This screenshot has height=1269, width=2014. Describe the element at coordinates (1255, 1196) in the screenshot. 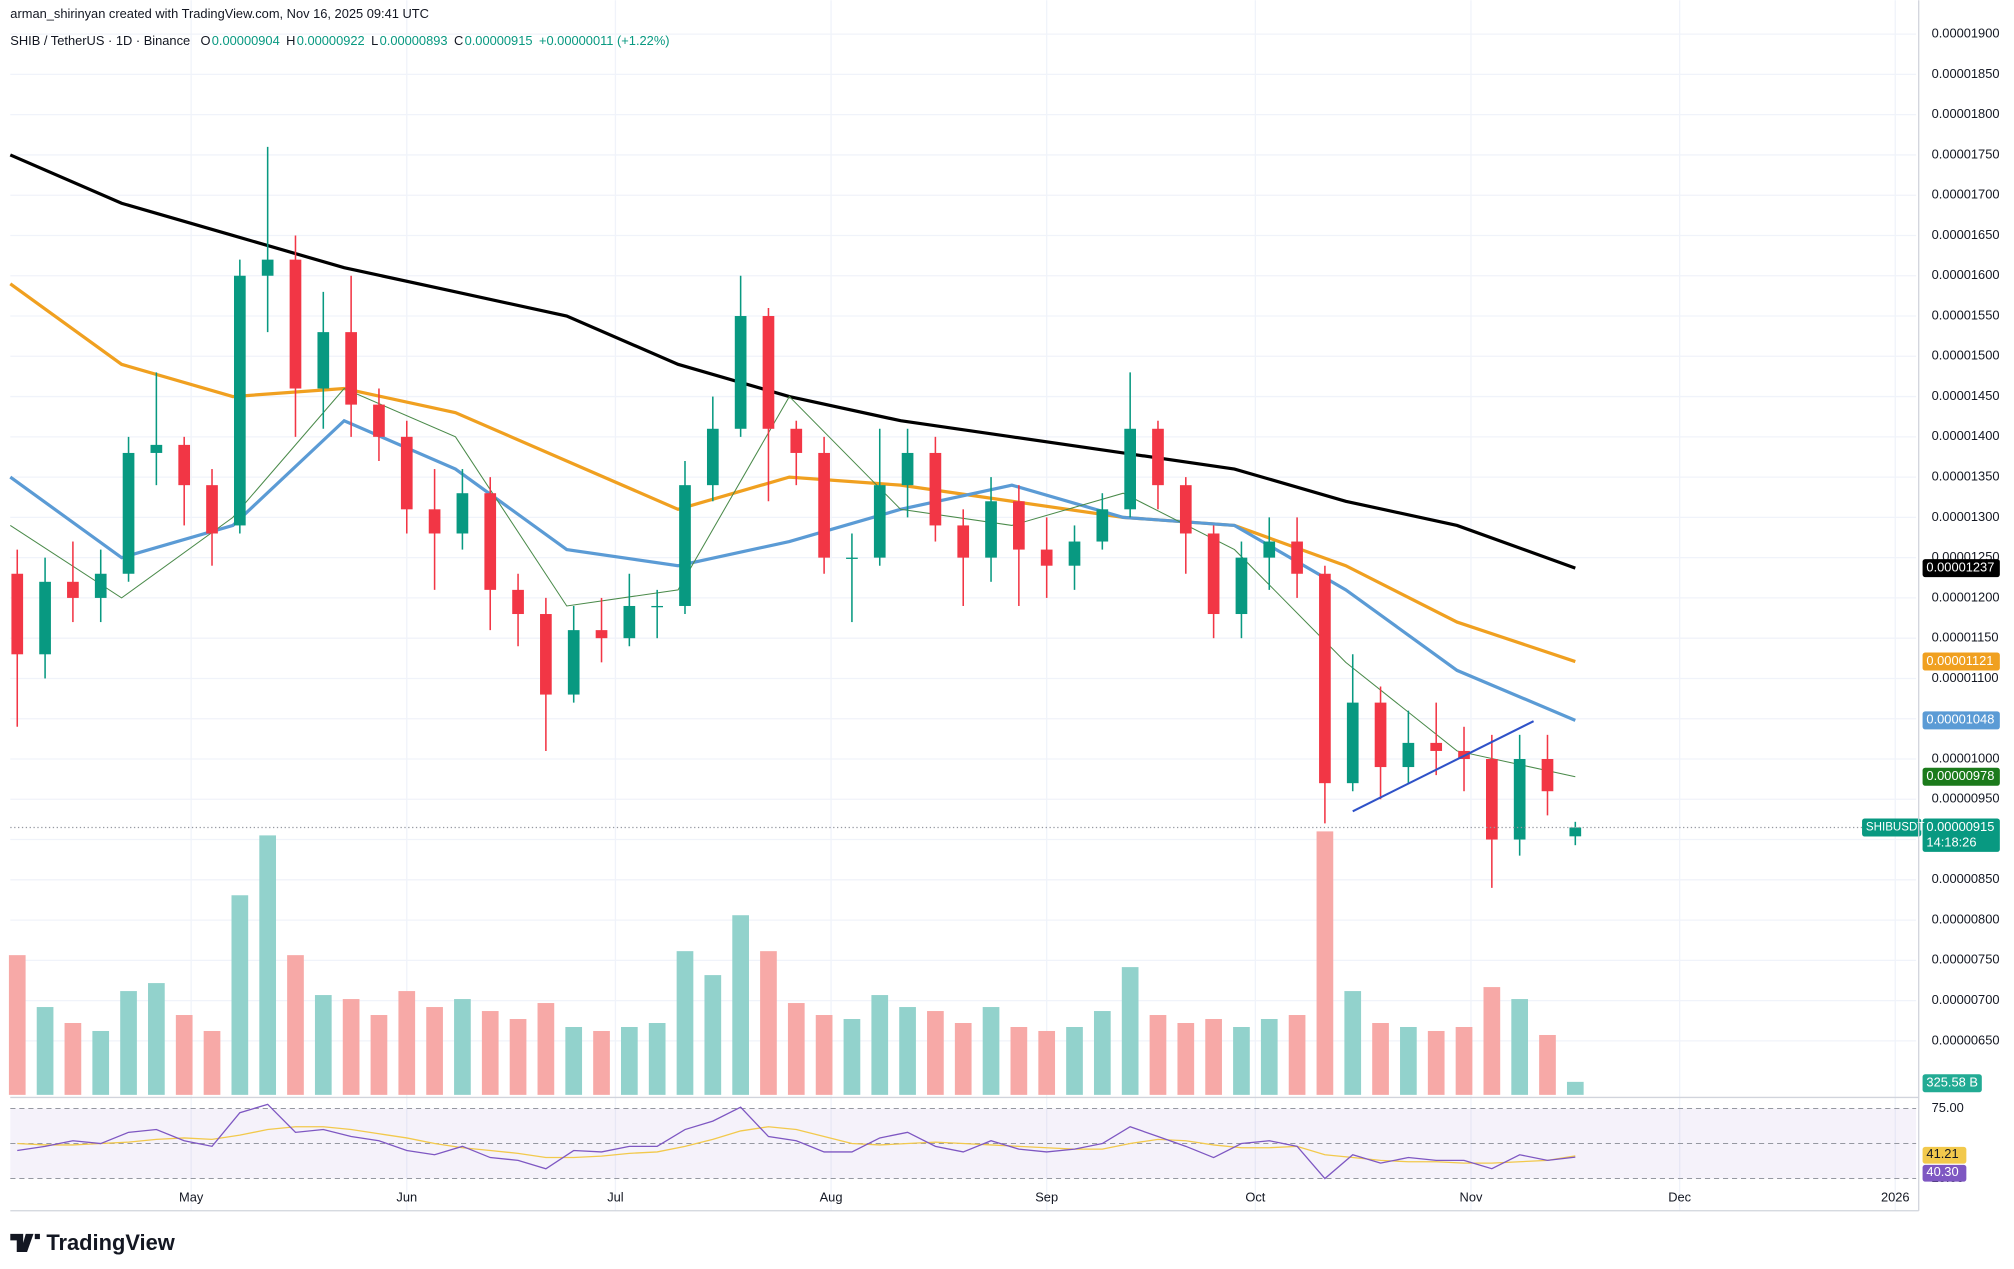

I see `x-tick-label: Oct` at that location.